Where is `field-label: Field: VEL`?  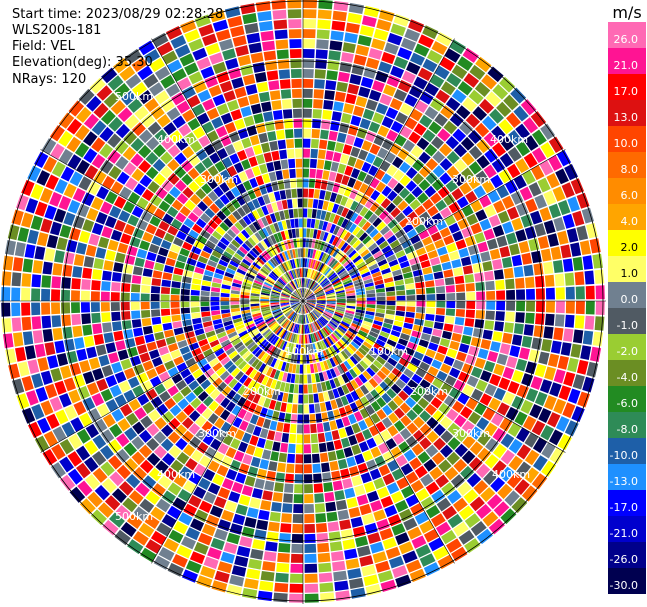 field-label: Field: VEL is located at coordinates (43, 46).